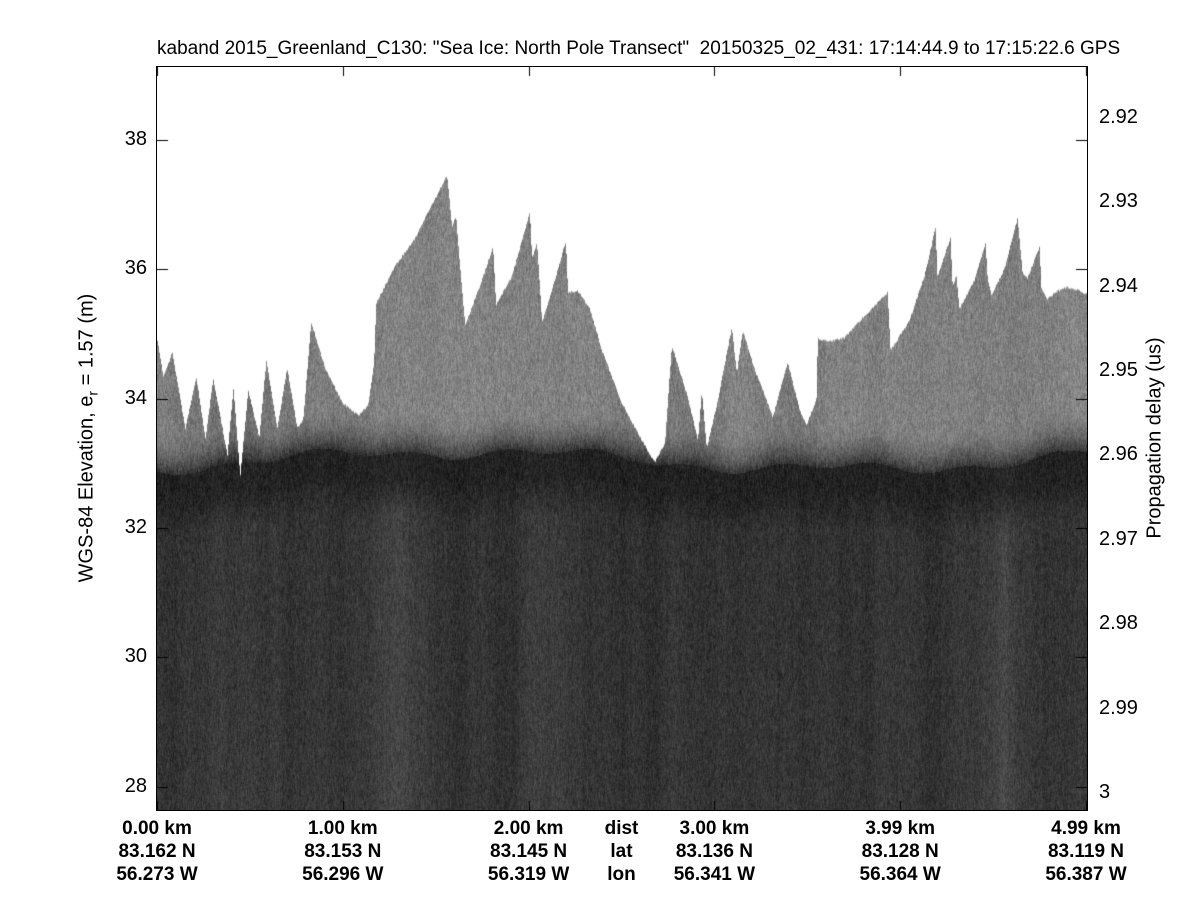 The width and height of the screenshot is (1200, 900). I want to click on bottom-column-value: 56.387 W, so click(1086, 874).